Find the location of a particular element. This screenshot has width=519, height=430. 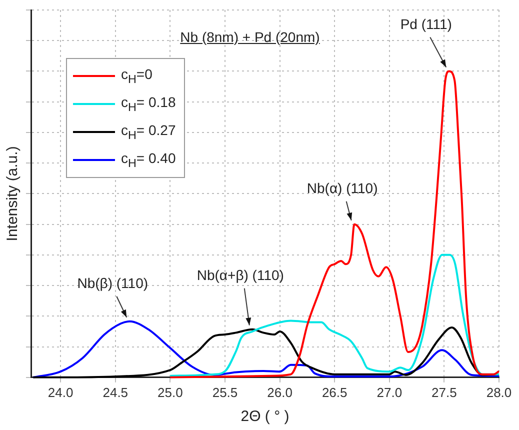

legend-label: c$_{H}$= 0.27 is located at coordinates (148, 132).